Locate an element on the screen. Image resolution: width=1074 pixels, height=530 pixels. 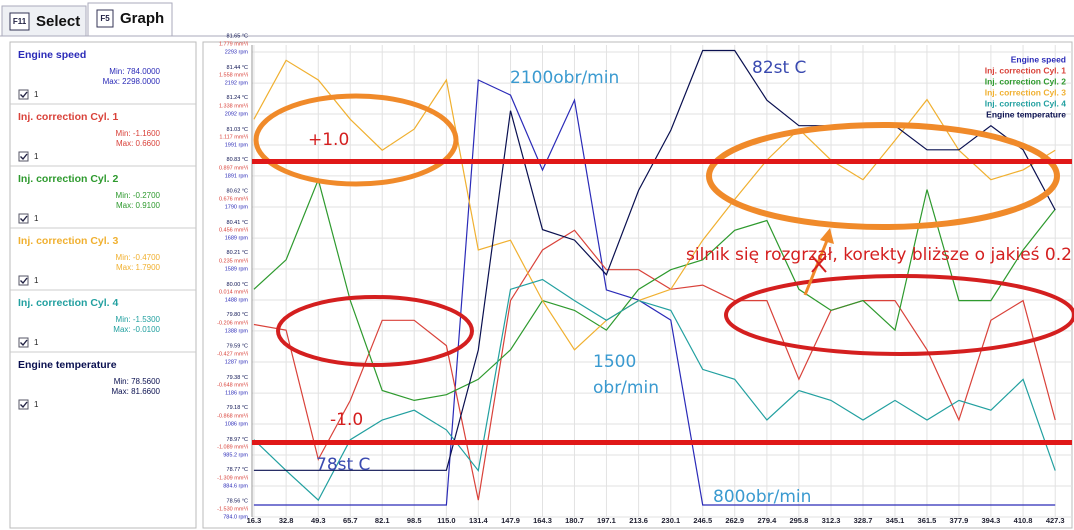
series-max: Max: 0.9100 is located at coordinates (138, 205).